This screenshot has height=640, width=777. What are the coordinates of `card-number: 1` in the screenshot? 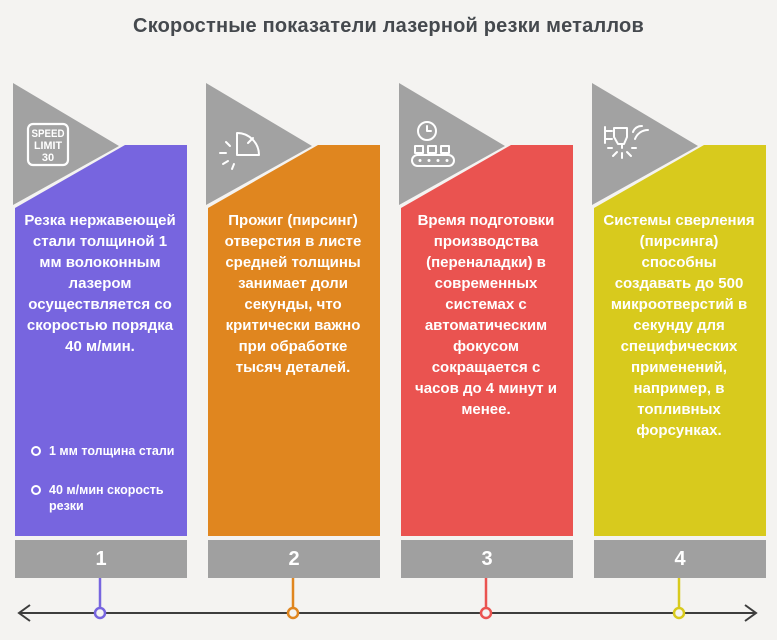 It's located at (101, 559).